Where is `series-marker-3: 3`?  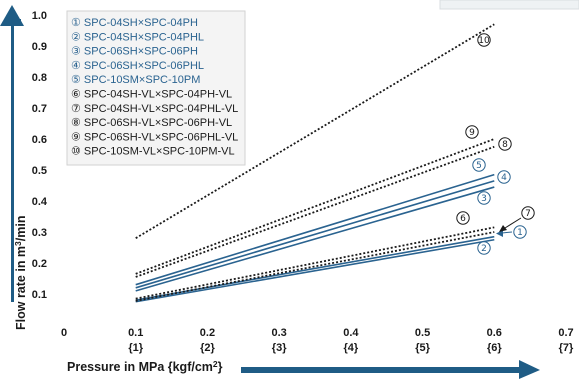
series-marker-3: 3 is located at coordinates (484, 199).